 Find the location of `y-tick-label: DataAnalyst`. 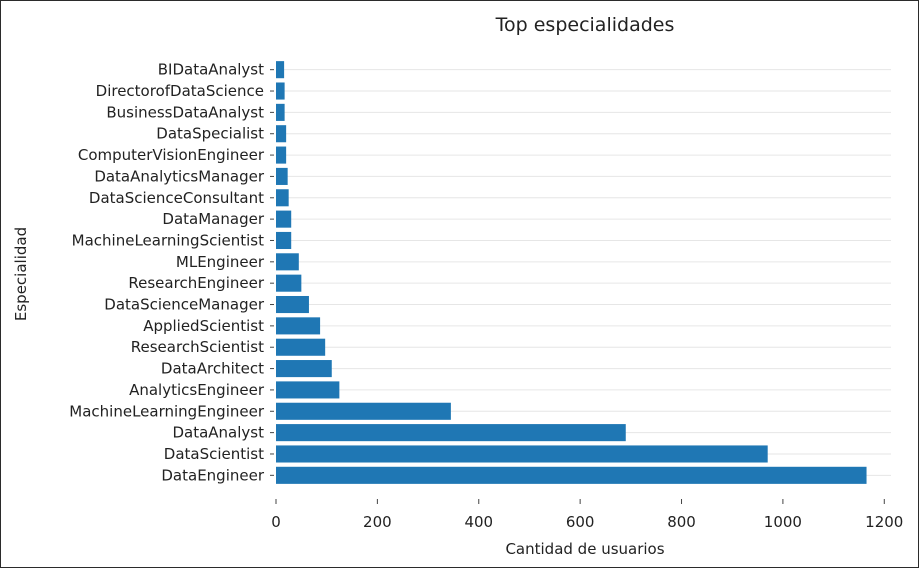

y-tick-label: DataAnalyst is located at coordinates (218, 433).